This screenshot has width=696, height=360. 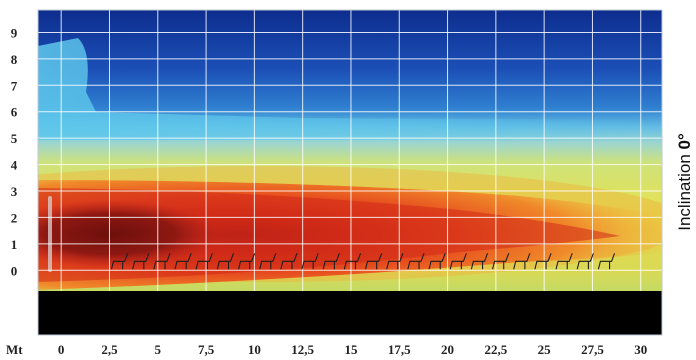 What do you see at coordinates (14, 349) in the screenshot?
I see `x-unit-label: Mt` at bounding box center [14, 349].